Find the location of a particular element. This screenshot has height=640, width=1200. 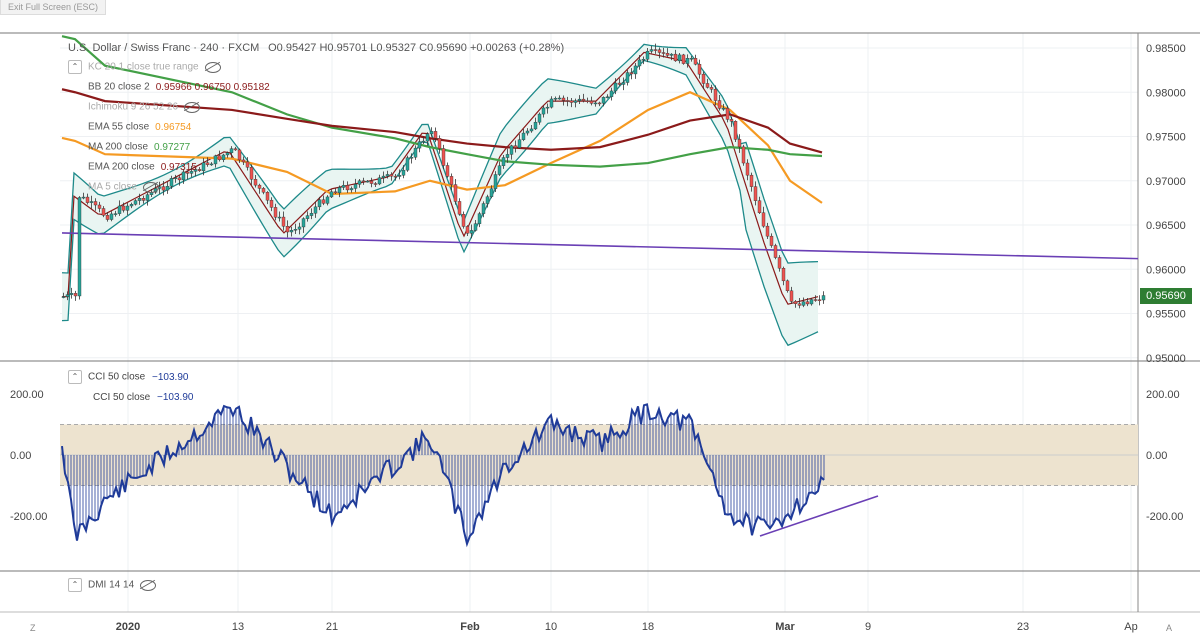

indicator-value: 0.96754 is located at coordinates (173, 127).